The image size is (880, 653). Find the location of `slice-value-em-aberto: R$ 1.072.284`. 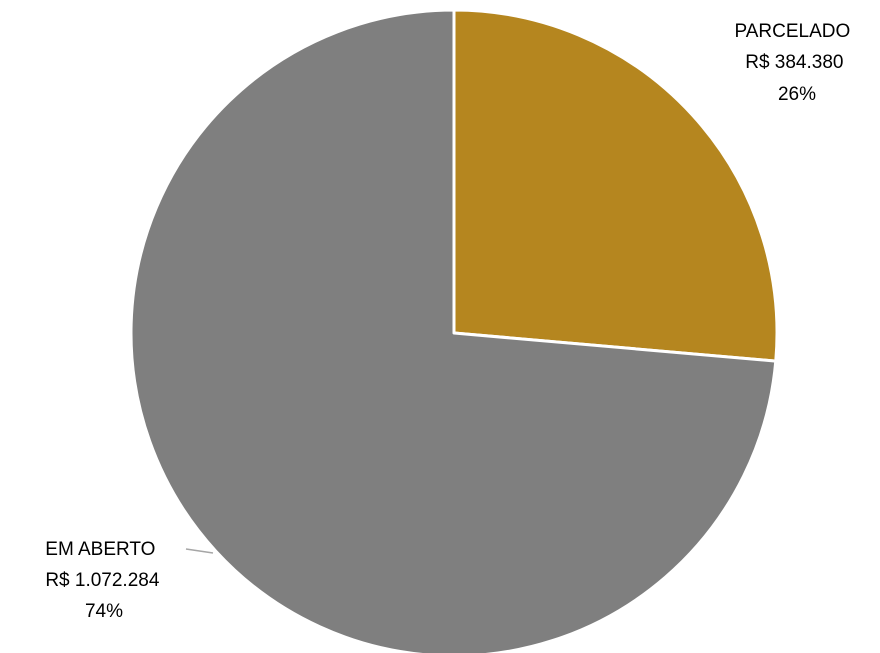

slice-value-em-aberto: R$ 1.072.284 is located at coordinates (102, 580).